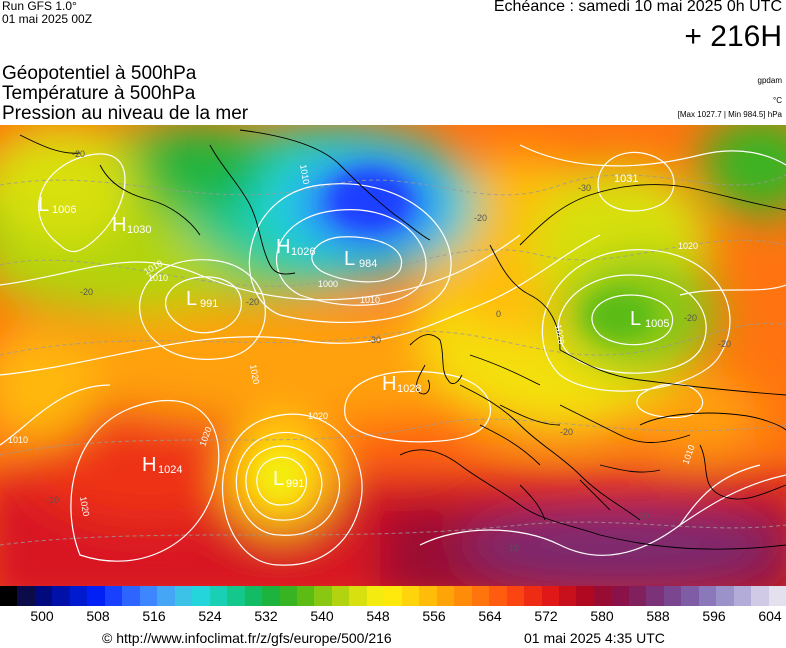 This screenshot has width=786, height=648. What do you see at coordinates (626, 179) in the screenshot?
I see `pressure-center-value: 1031` at bounding box center [626, 179].